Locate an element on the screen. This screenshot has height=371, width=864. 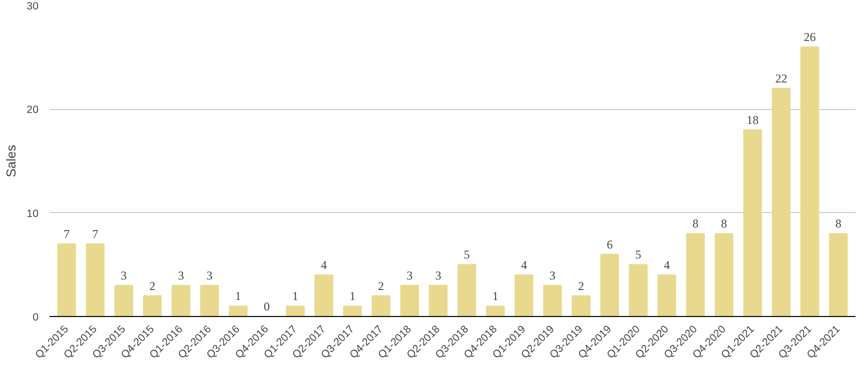
data-label: 18 is located at coordinates (752, 119).